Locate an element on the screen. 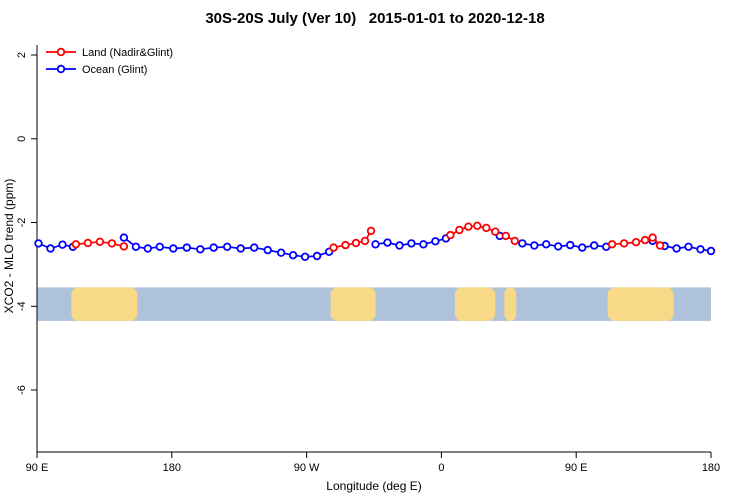 The height and width of the screenshot is (500, 750). land-ocean-band is located at coordinates (374, 304).